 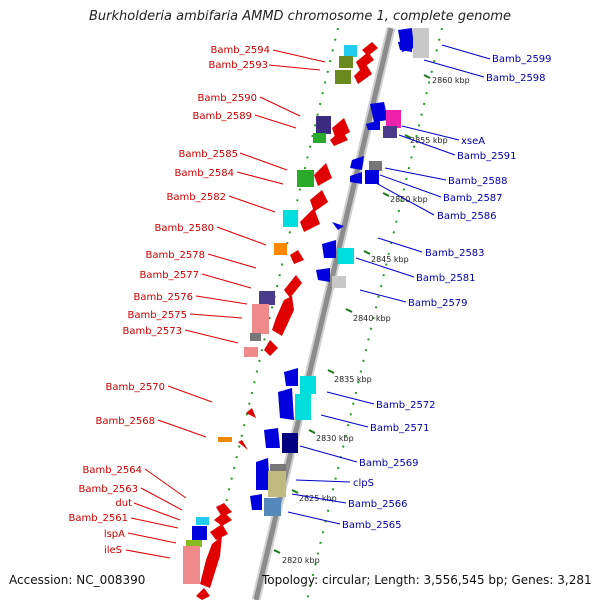 What do you see at coordinates (108, 489) in the screenshot?
I see `gene-label: Bamb_2563` at bounding box center [108, 489].